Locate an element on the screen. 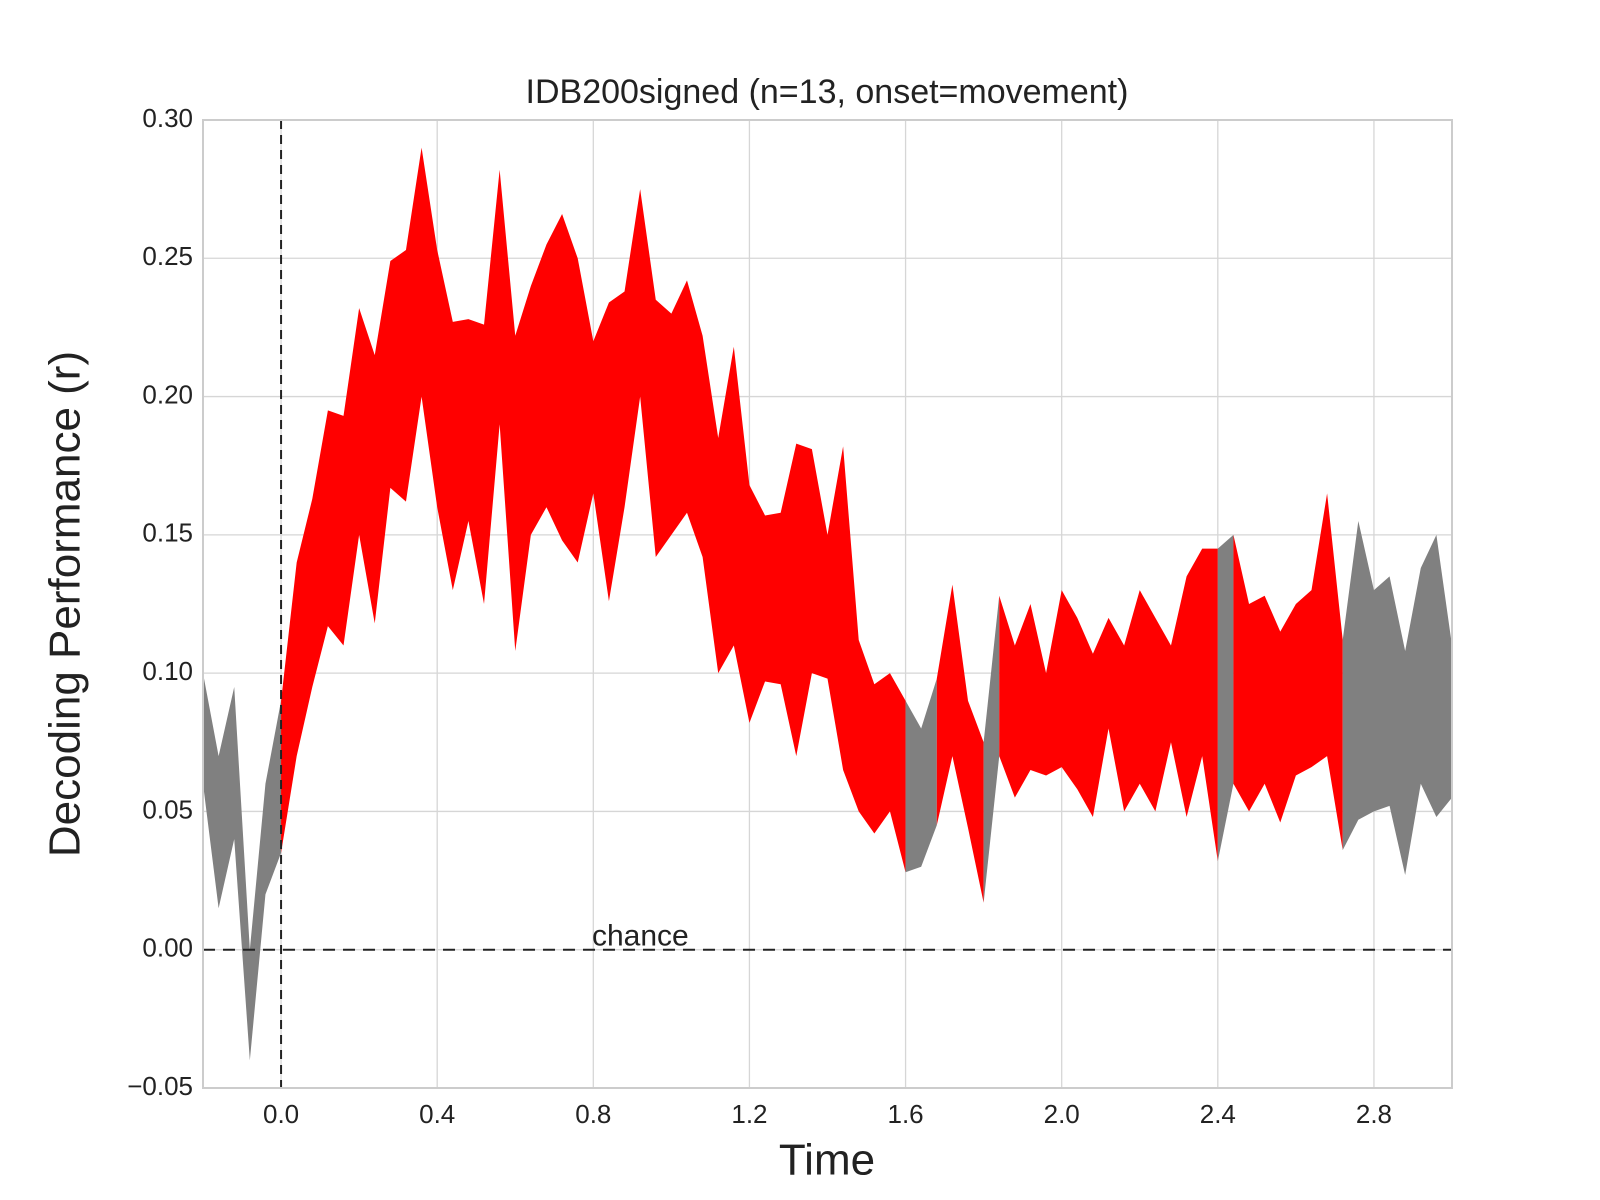  y-tick-label: 0.10 is located at coordinates (167, 671).